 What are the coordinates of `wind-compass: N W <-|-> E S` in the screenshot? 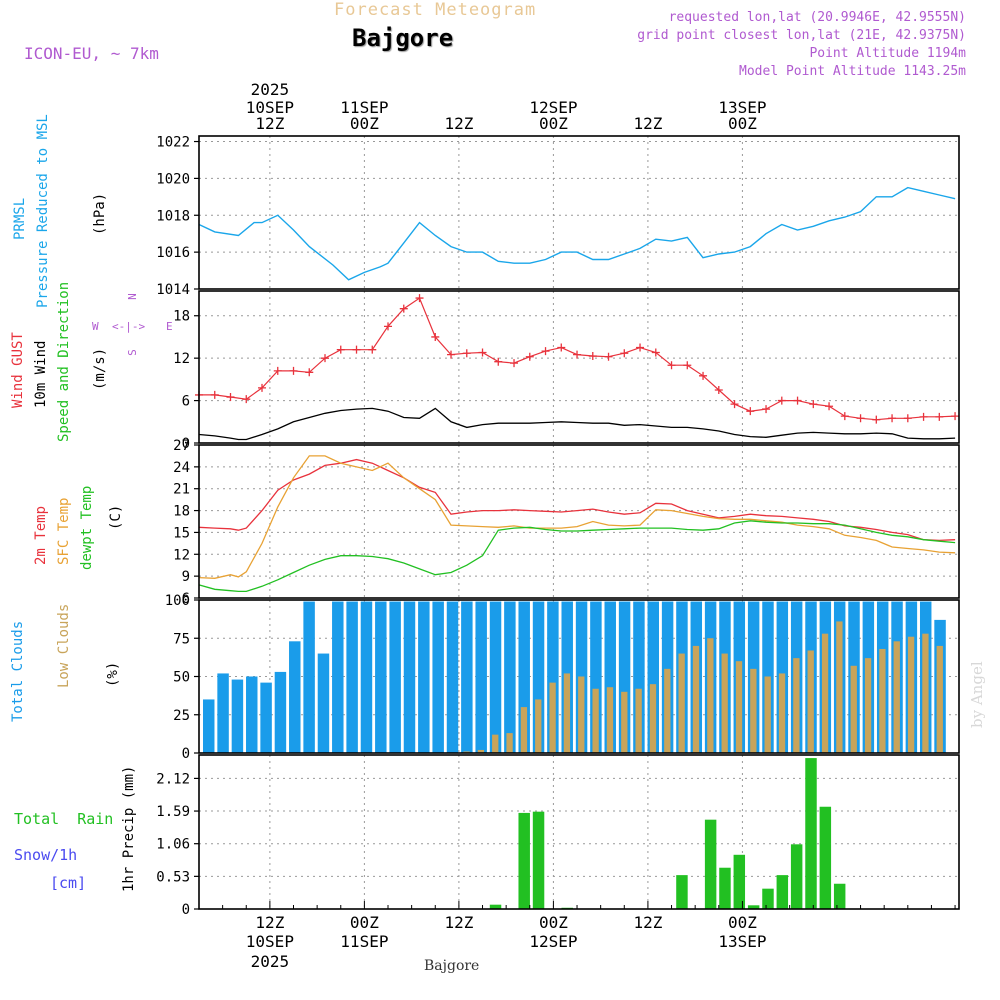 It's located at (134, 326).